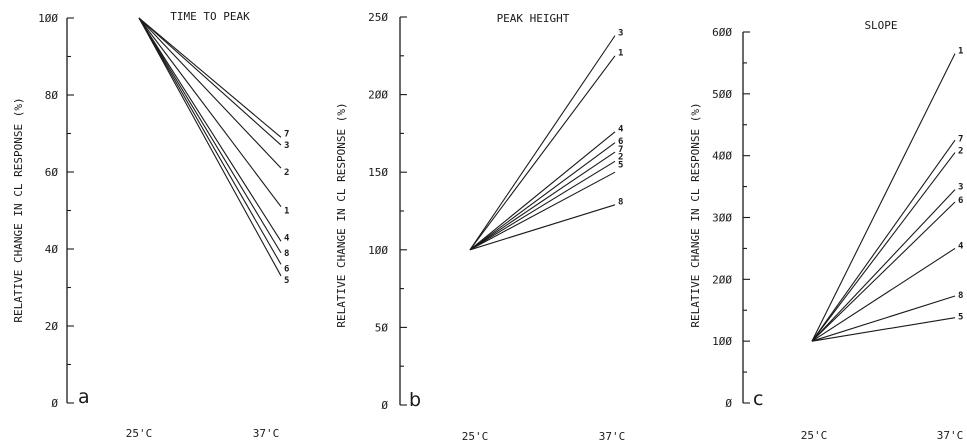  Describe the element at coordinates (378, 172) in the screenshot. I see `y-tick-label: 15Ø` at that location.